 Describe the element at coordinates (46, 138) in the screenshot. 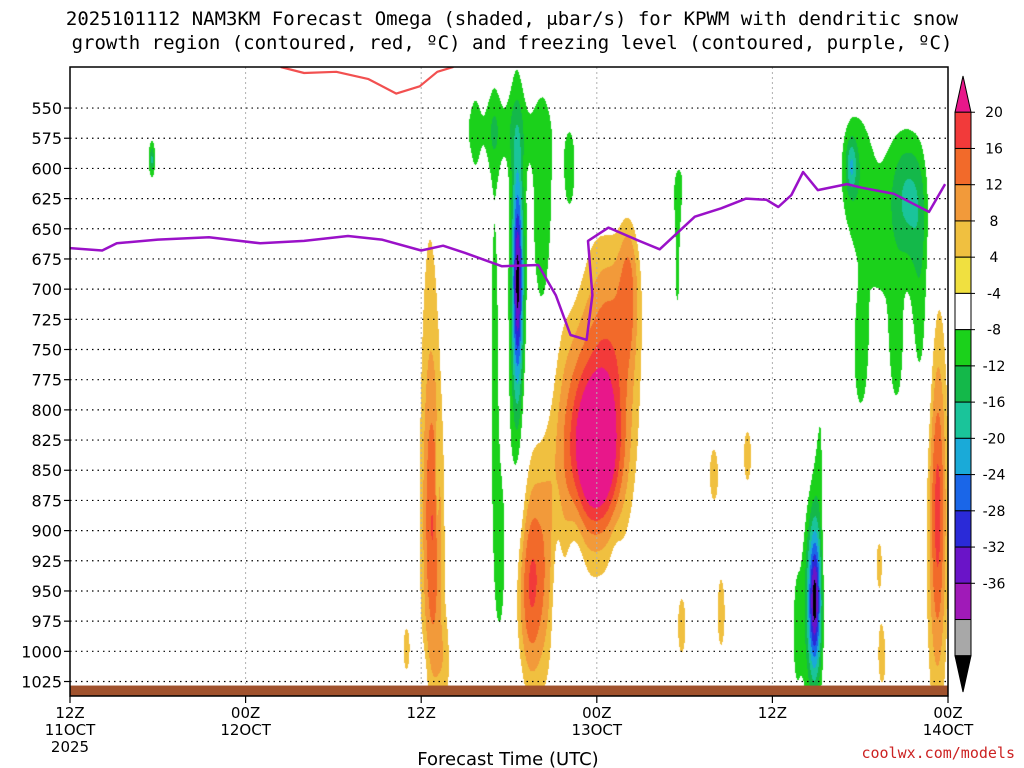

I see `y-tick-label-575: 575` at that location.